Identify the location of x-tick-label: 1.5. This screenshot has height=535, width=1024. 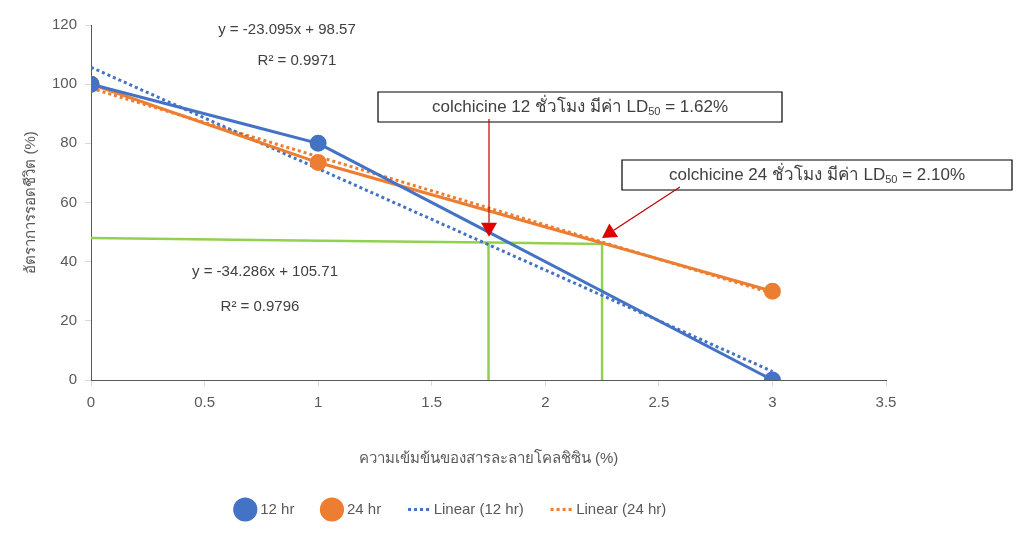
(432, 402).